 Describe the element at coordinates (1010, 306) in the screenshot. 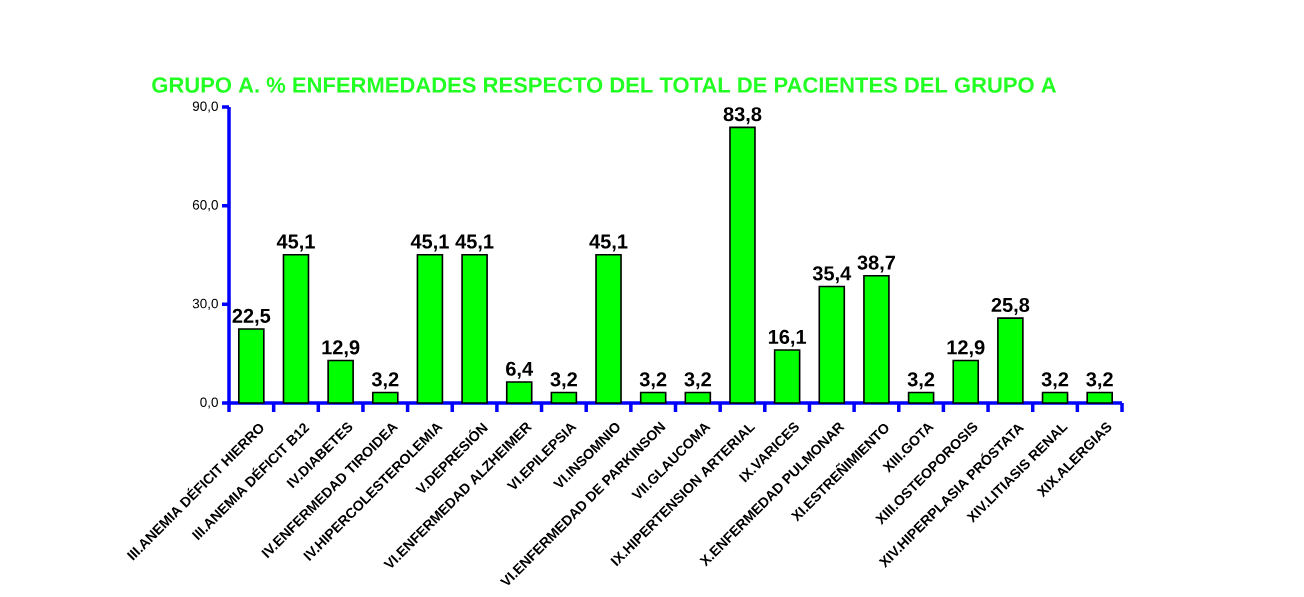

I see `data-label: 25,8` at that location.